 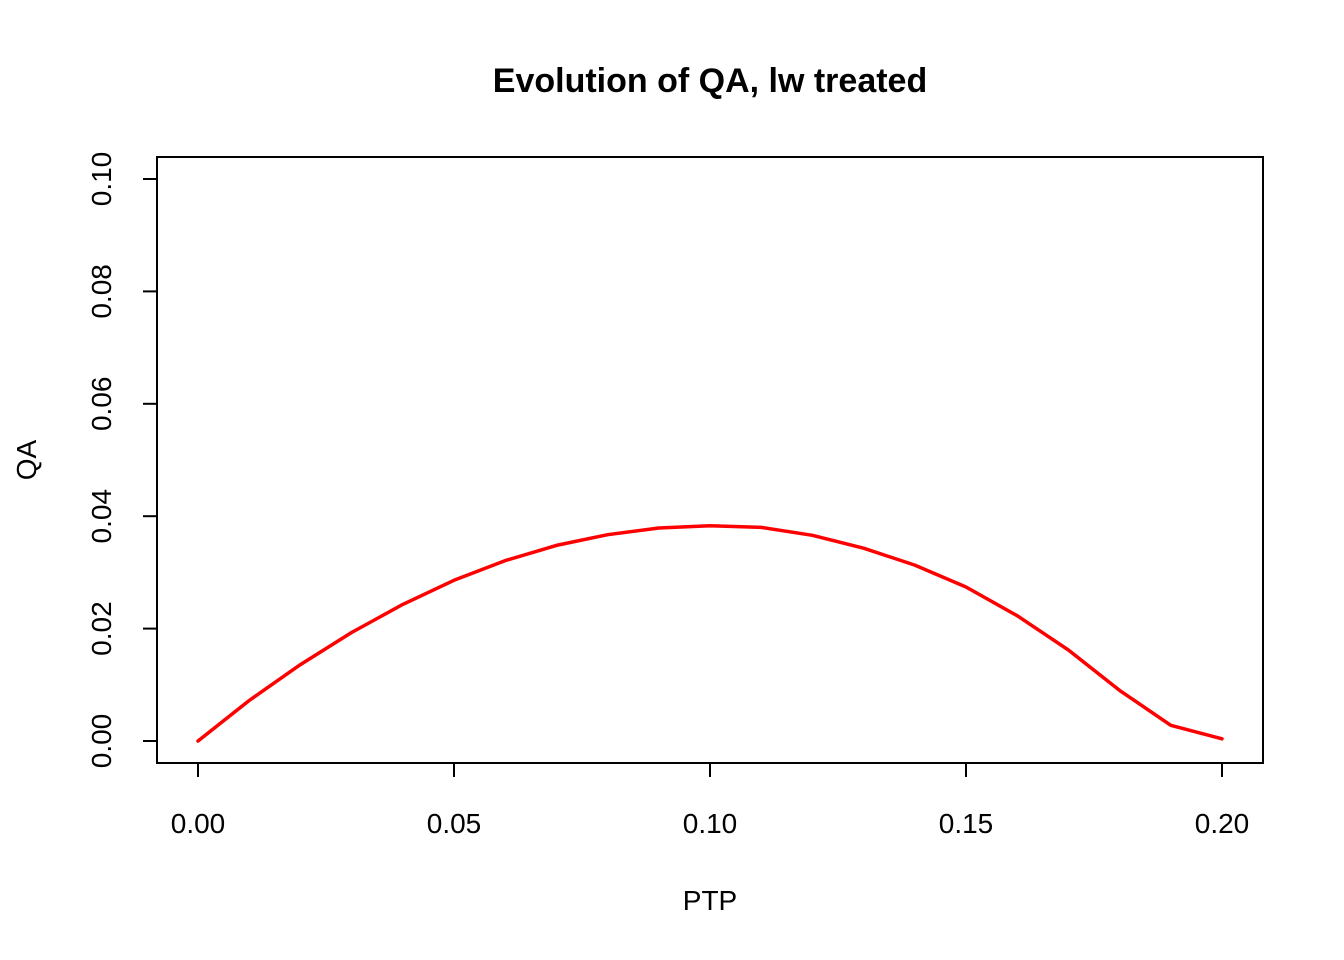 What do you see at coordinates (101, 291) in the screenshot?
I see `y-tick-label: 0.08` at bounding box center [101, 291].